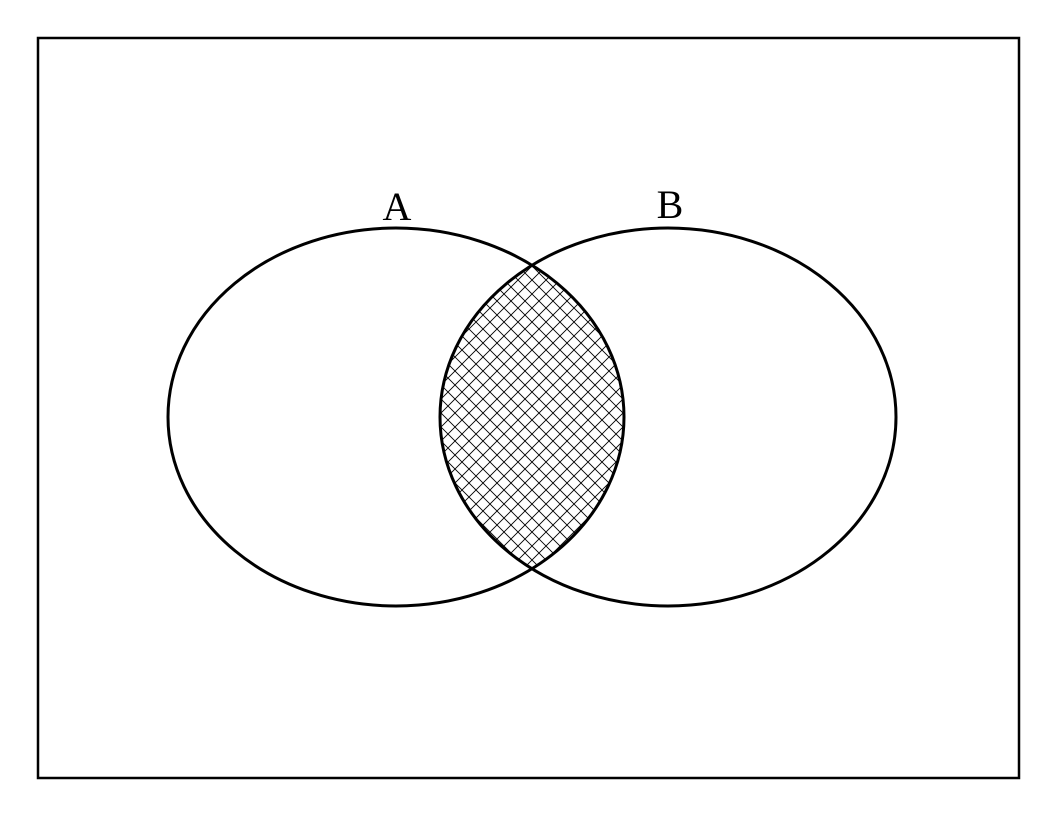 This screenshot has height=816, width=1056. Describe the element at coordinates (532, 417) in the screenshot. I see `intersection-region` at that location.